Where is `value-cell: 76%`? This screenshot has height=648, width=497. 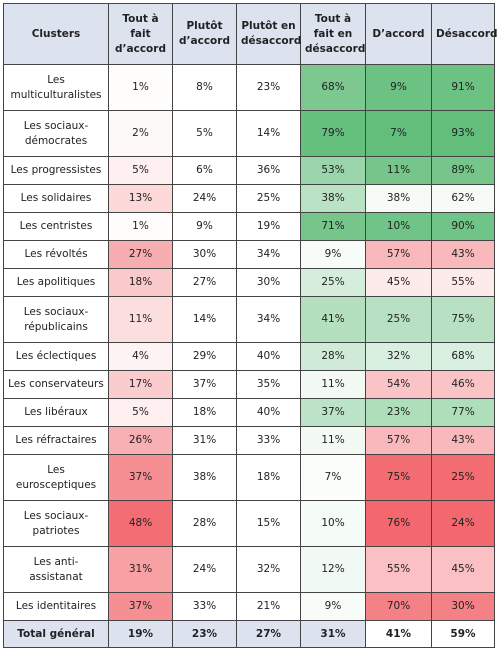 value-cell: 76% is located at coordinates (398, 523).